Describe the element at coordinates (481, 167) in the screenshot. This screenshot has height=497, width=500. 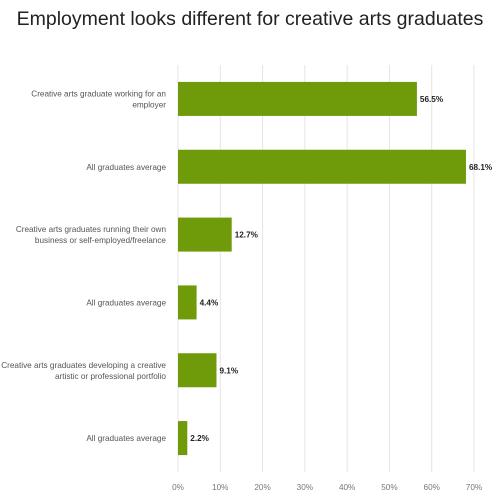
I see `data-label: 68.1%` at that location.